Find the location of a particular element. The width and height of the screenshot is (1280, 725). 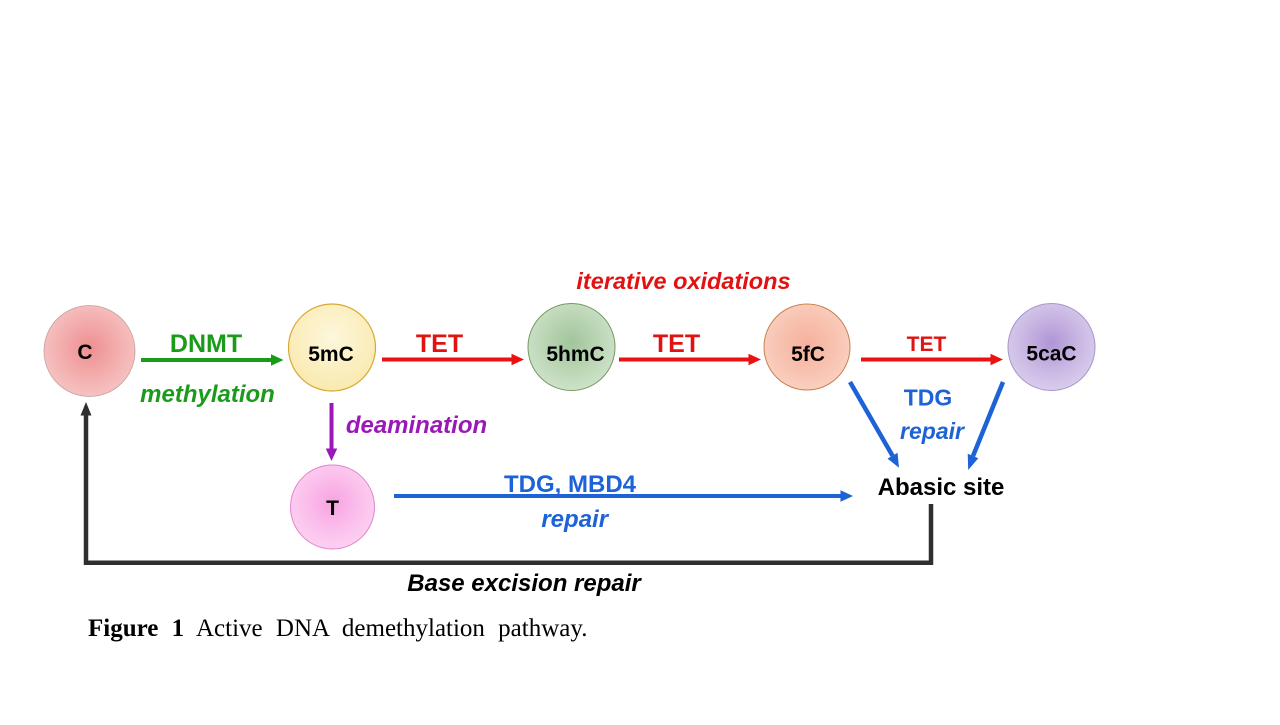

svg-text: 5fC is located at coordinates (808, 354).